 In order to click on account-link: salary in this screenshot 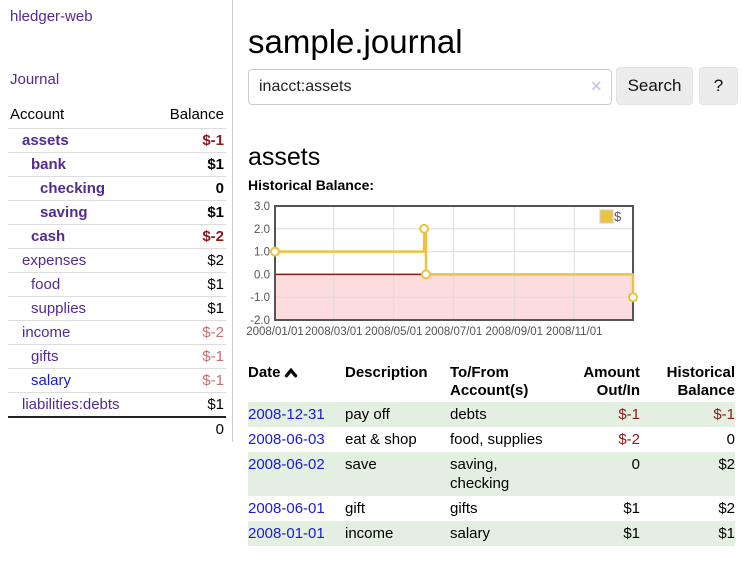, I will do `click(51, 380)`.